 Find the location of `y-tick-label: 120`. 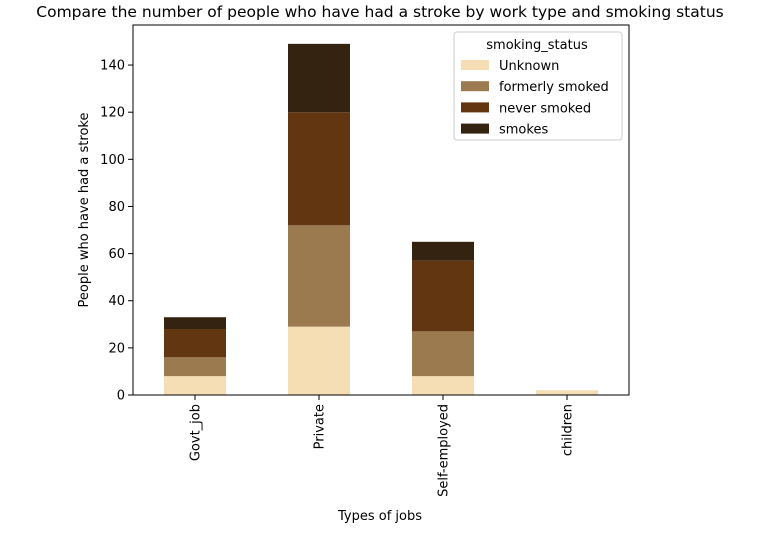

y-tick-label: 120 is located at coordinates (112, 113).